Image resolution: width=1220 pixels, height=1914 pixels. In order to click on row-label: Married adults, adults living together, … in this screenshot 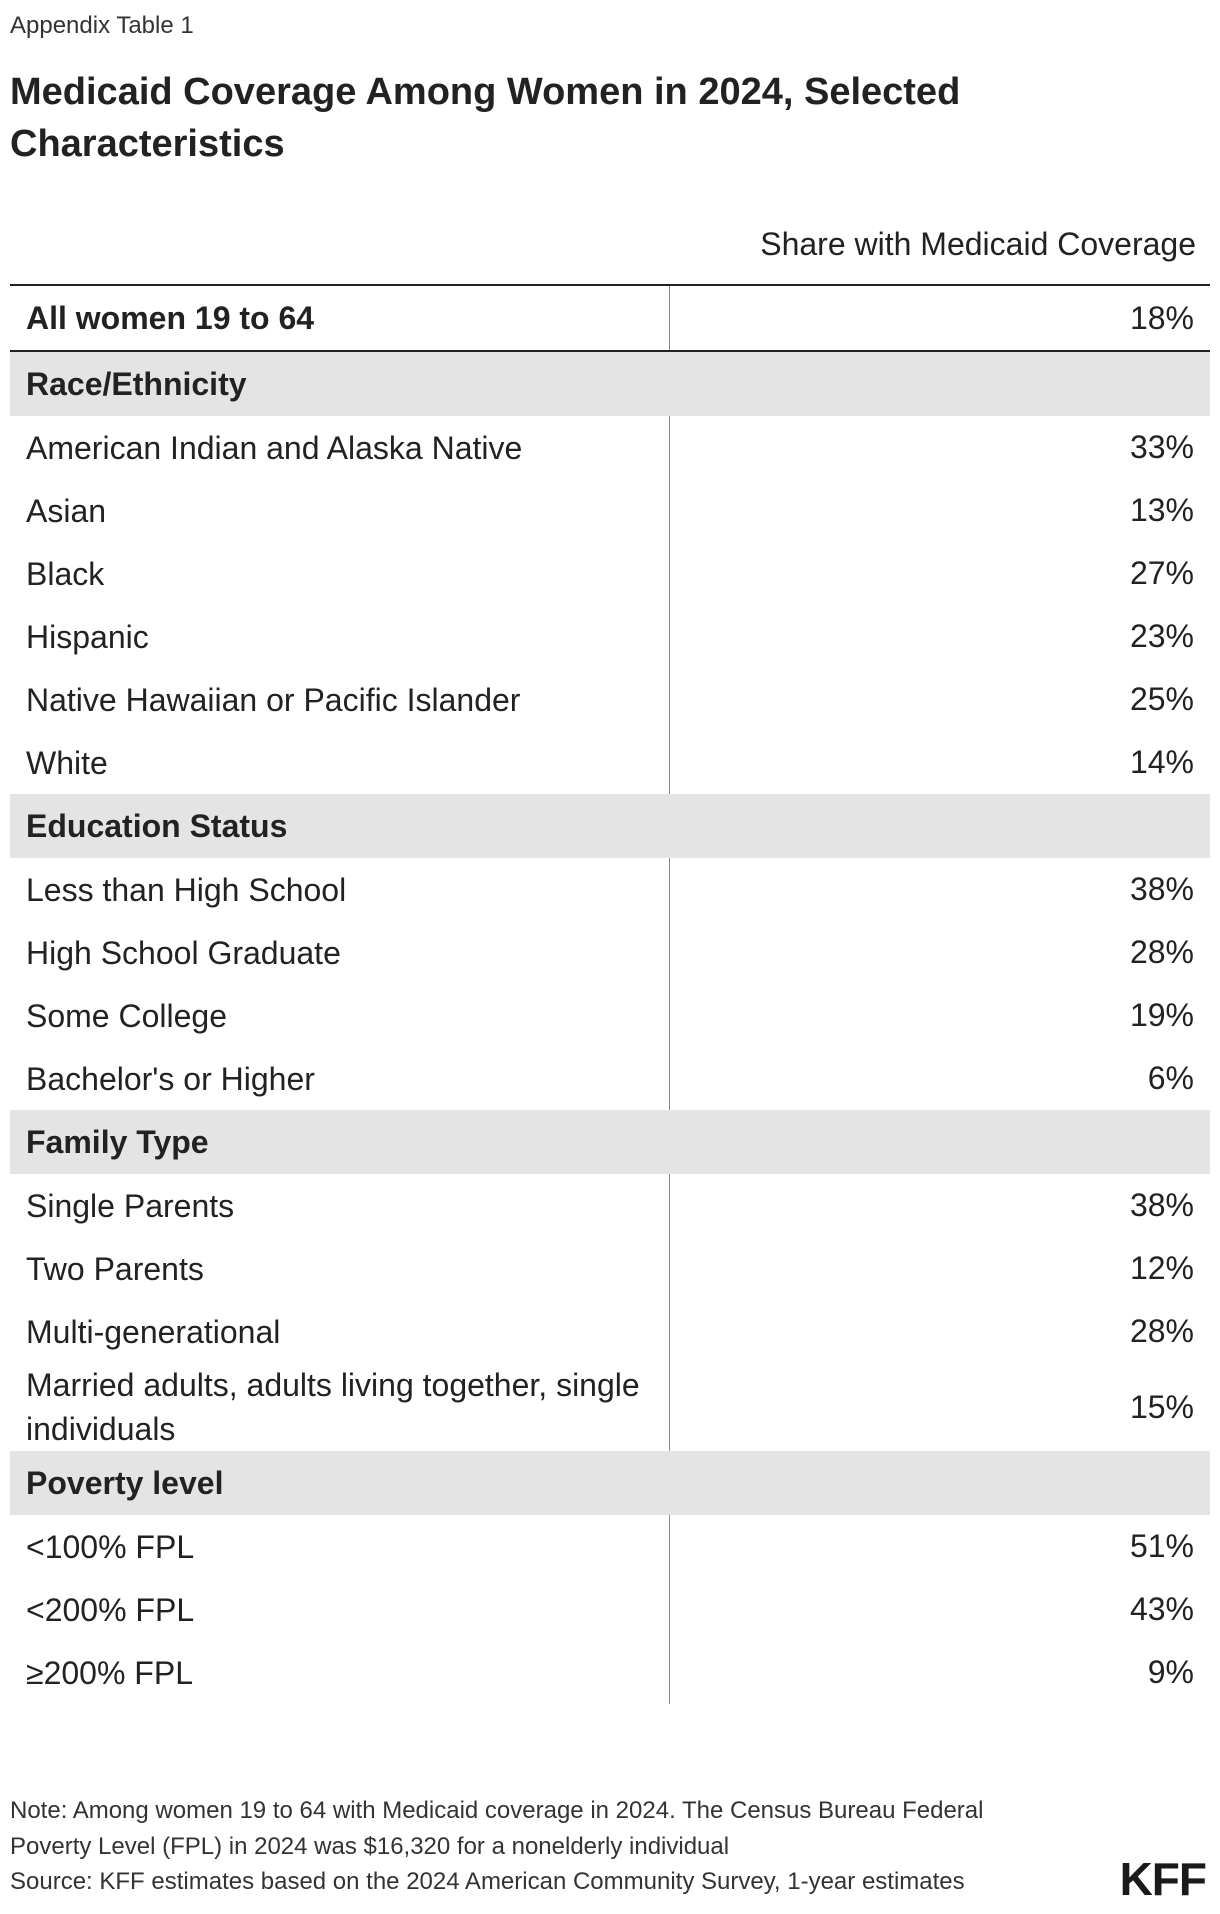, I will do `click(340, 1407)`.